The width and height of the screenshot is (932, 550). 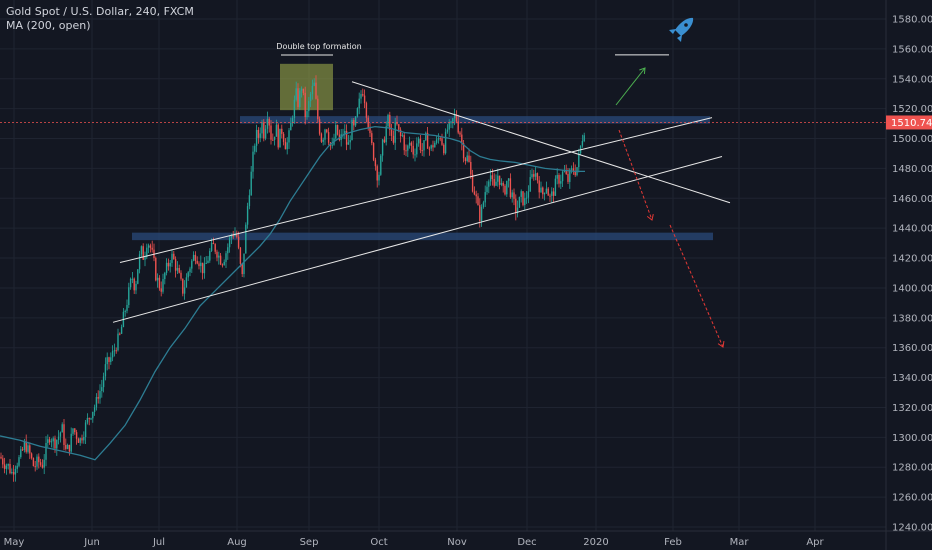 What do you see at coordinates (378, 542) in the screenshot?
I see `time-tick-label: Oct` at bounding box center [378, 542].